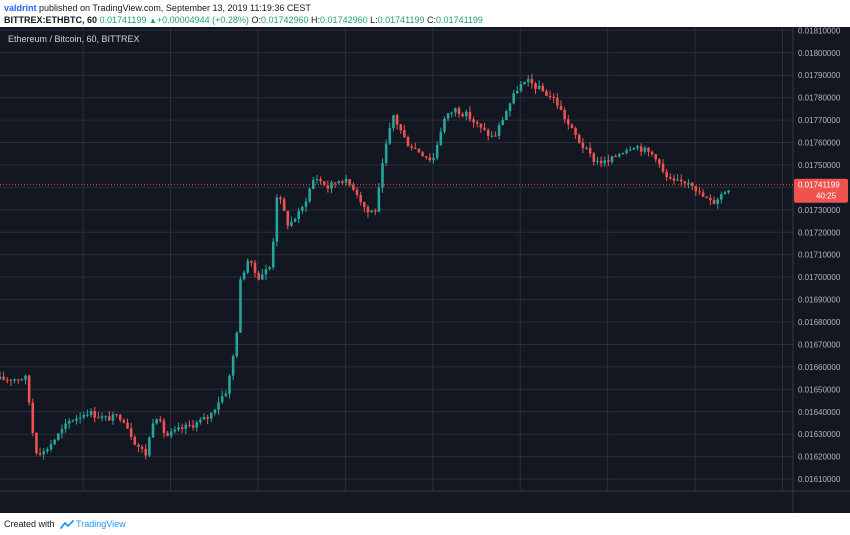 This screenshot has height=535, width=850. Describe the element at coordinates (819, 322) in the screenshot. I see `price-tick-label: 0.01680000` at that location.